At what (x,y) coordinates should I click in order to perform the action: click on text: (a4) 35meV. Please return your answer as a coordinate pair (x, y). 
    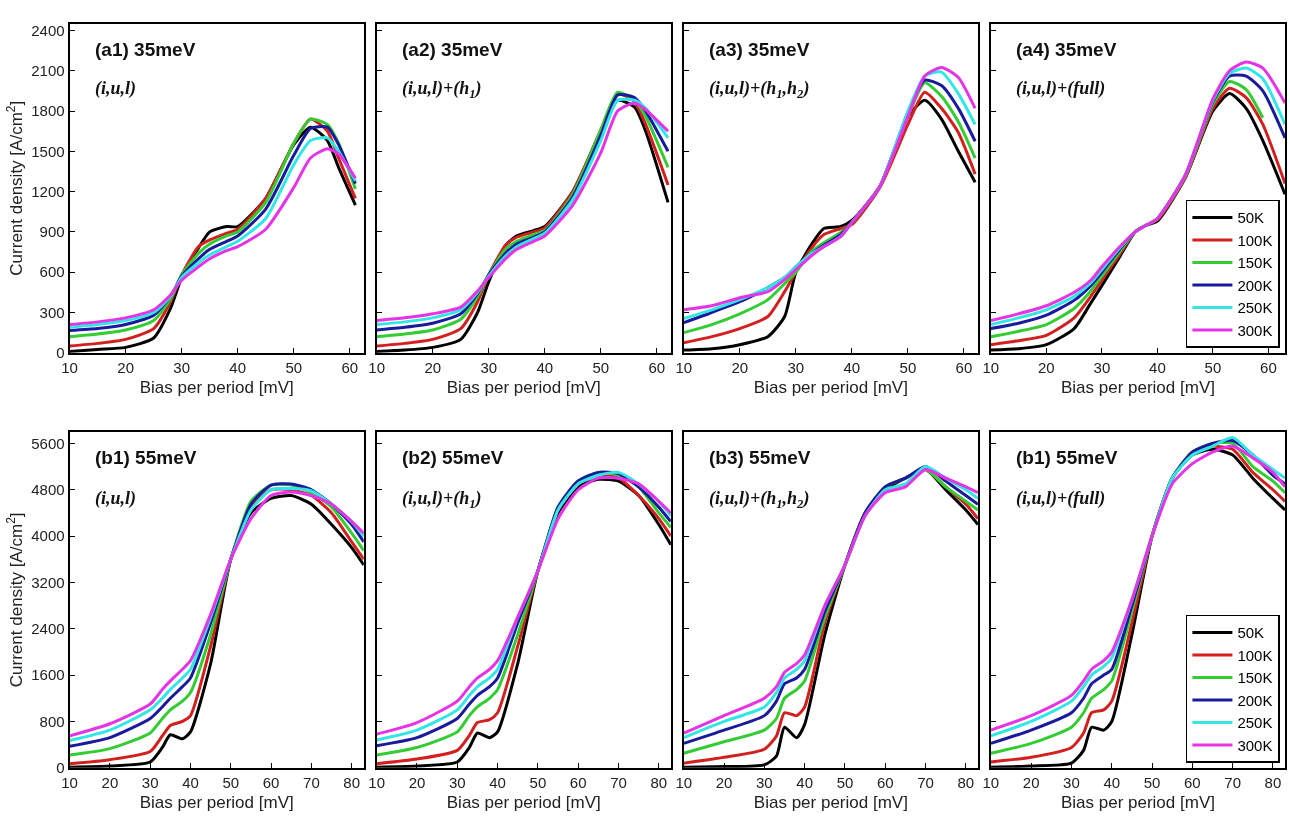
    Looking at the image, I should click on (1066, 49).